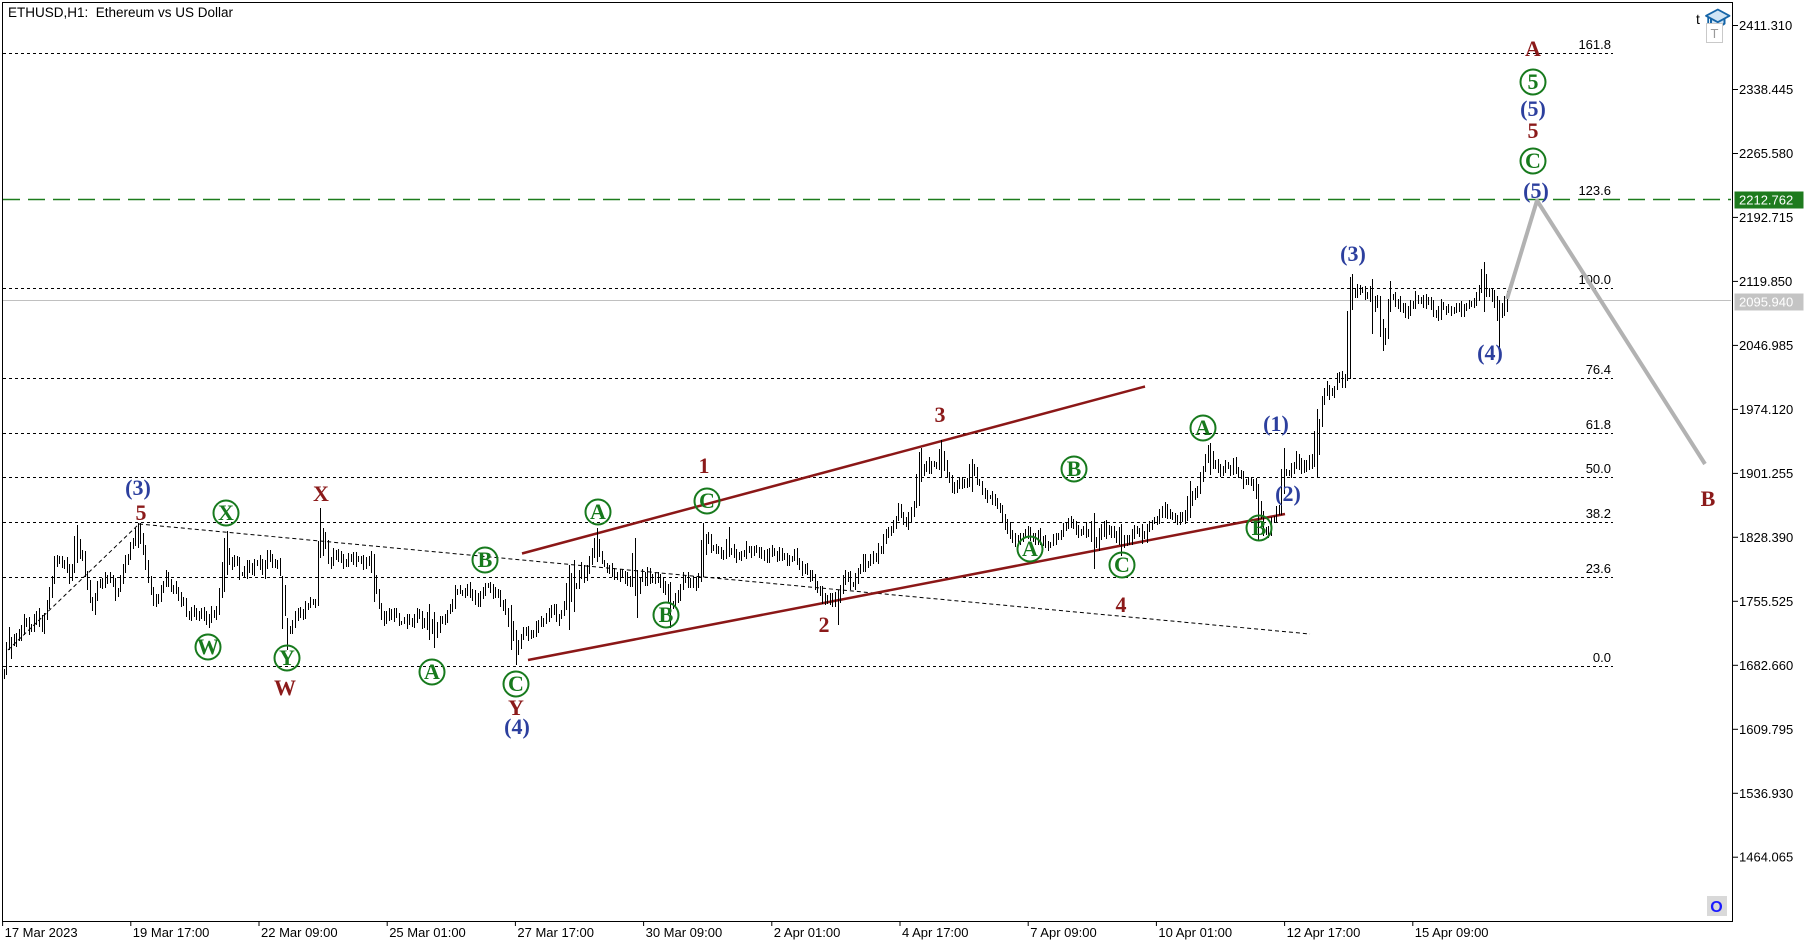 Image resolution: width=1818 pixels, height=948 pixels. I want to click on svg-text: 38.2, so click(1598, 513).